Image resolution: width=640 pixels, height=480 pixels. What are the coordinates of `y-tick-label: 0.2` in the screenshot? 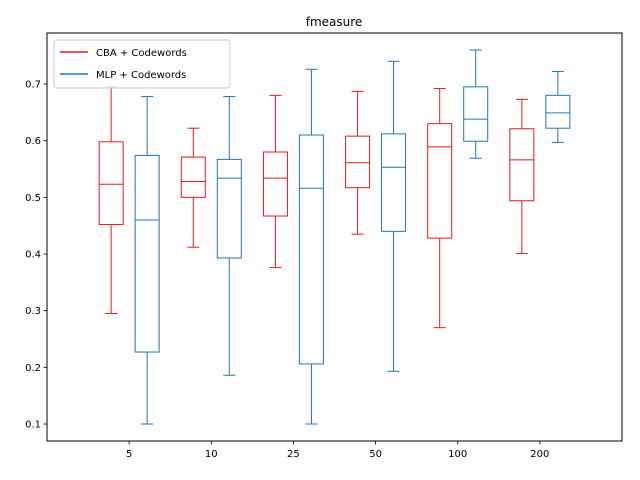 It's located at (33, 368).